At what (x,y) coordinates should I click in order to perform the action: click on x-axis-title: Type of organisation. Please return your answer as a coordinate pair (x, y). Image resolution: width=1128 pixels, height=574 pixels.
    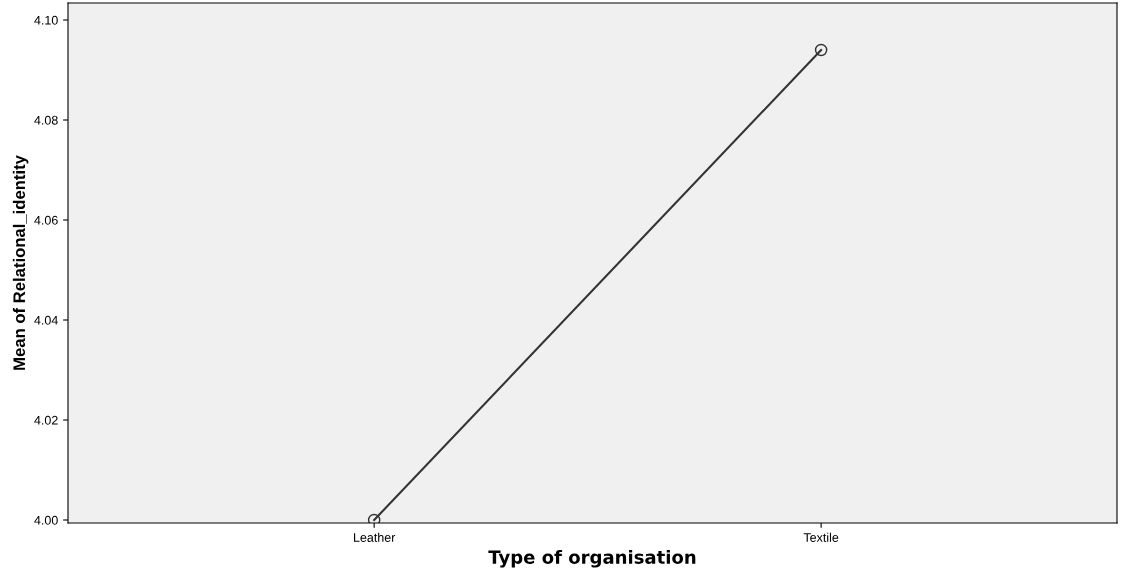
    Looking at the image, I should click on (592, 558).